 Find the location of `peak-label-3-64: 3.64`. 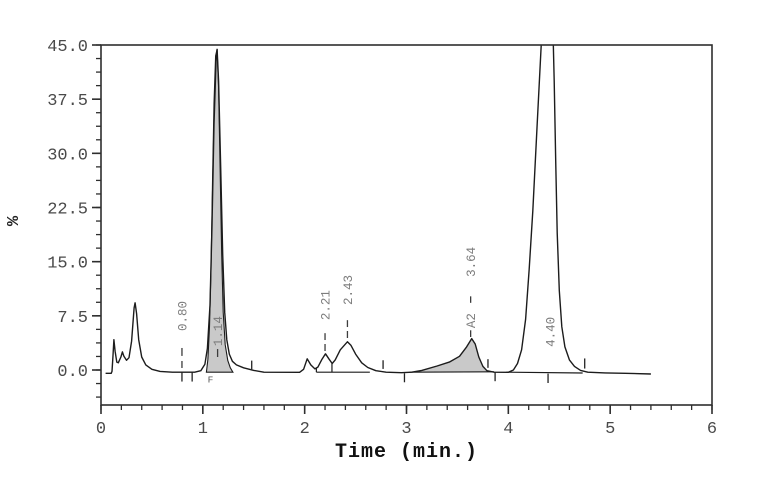

peak-label-3-64: 3.64 is located at coordinates (472, 262).